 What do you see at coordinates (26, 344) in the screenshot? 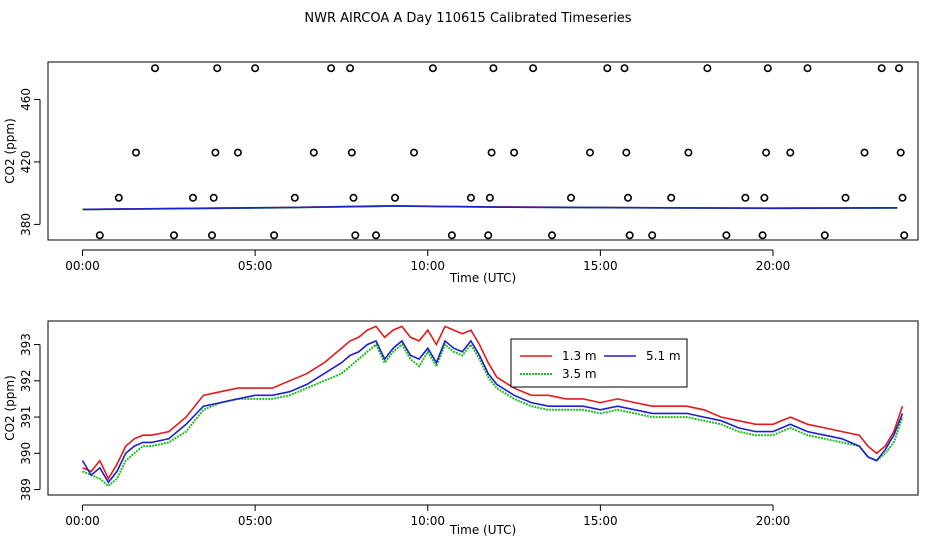
I see `y-tick-label: 393` at bounding box center [26, 344].